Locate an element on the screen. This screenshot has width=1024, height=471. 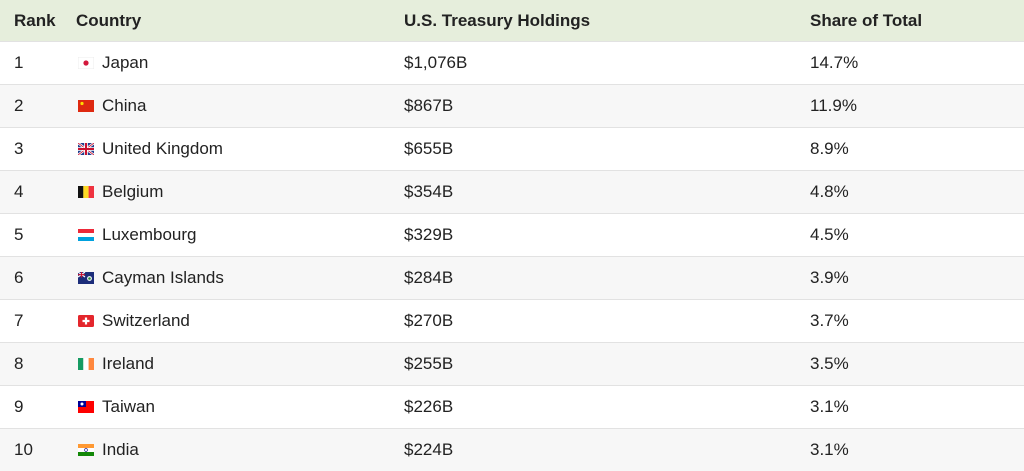
cell: 4.8% is located at coordinates (917, 192).